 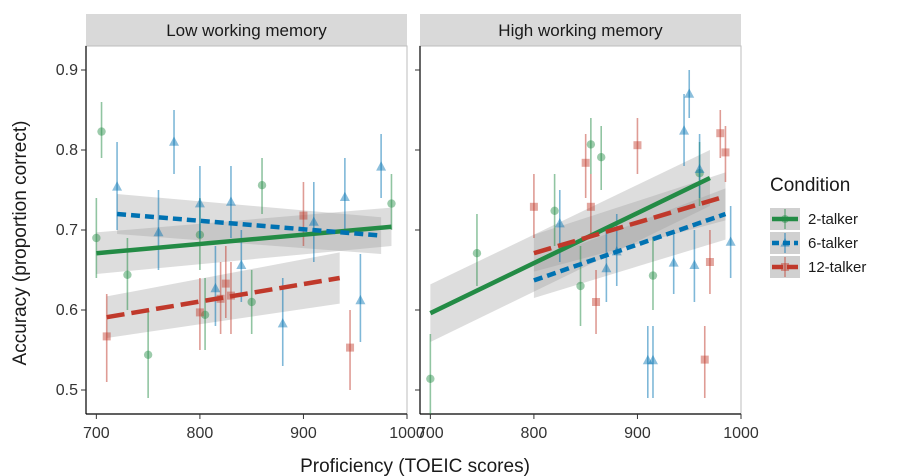 I want to click on y-tick-label: 0.5, so click(x=67, y=390).